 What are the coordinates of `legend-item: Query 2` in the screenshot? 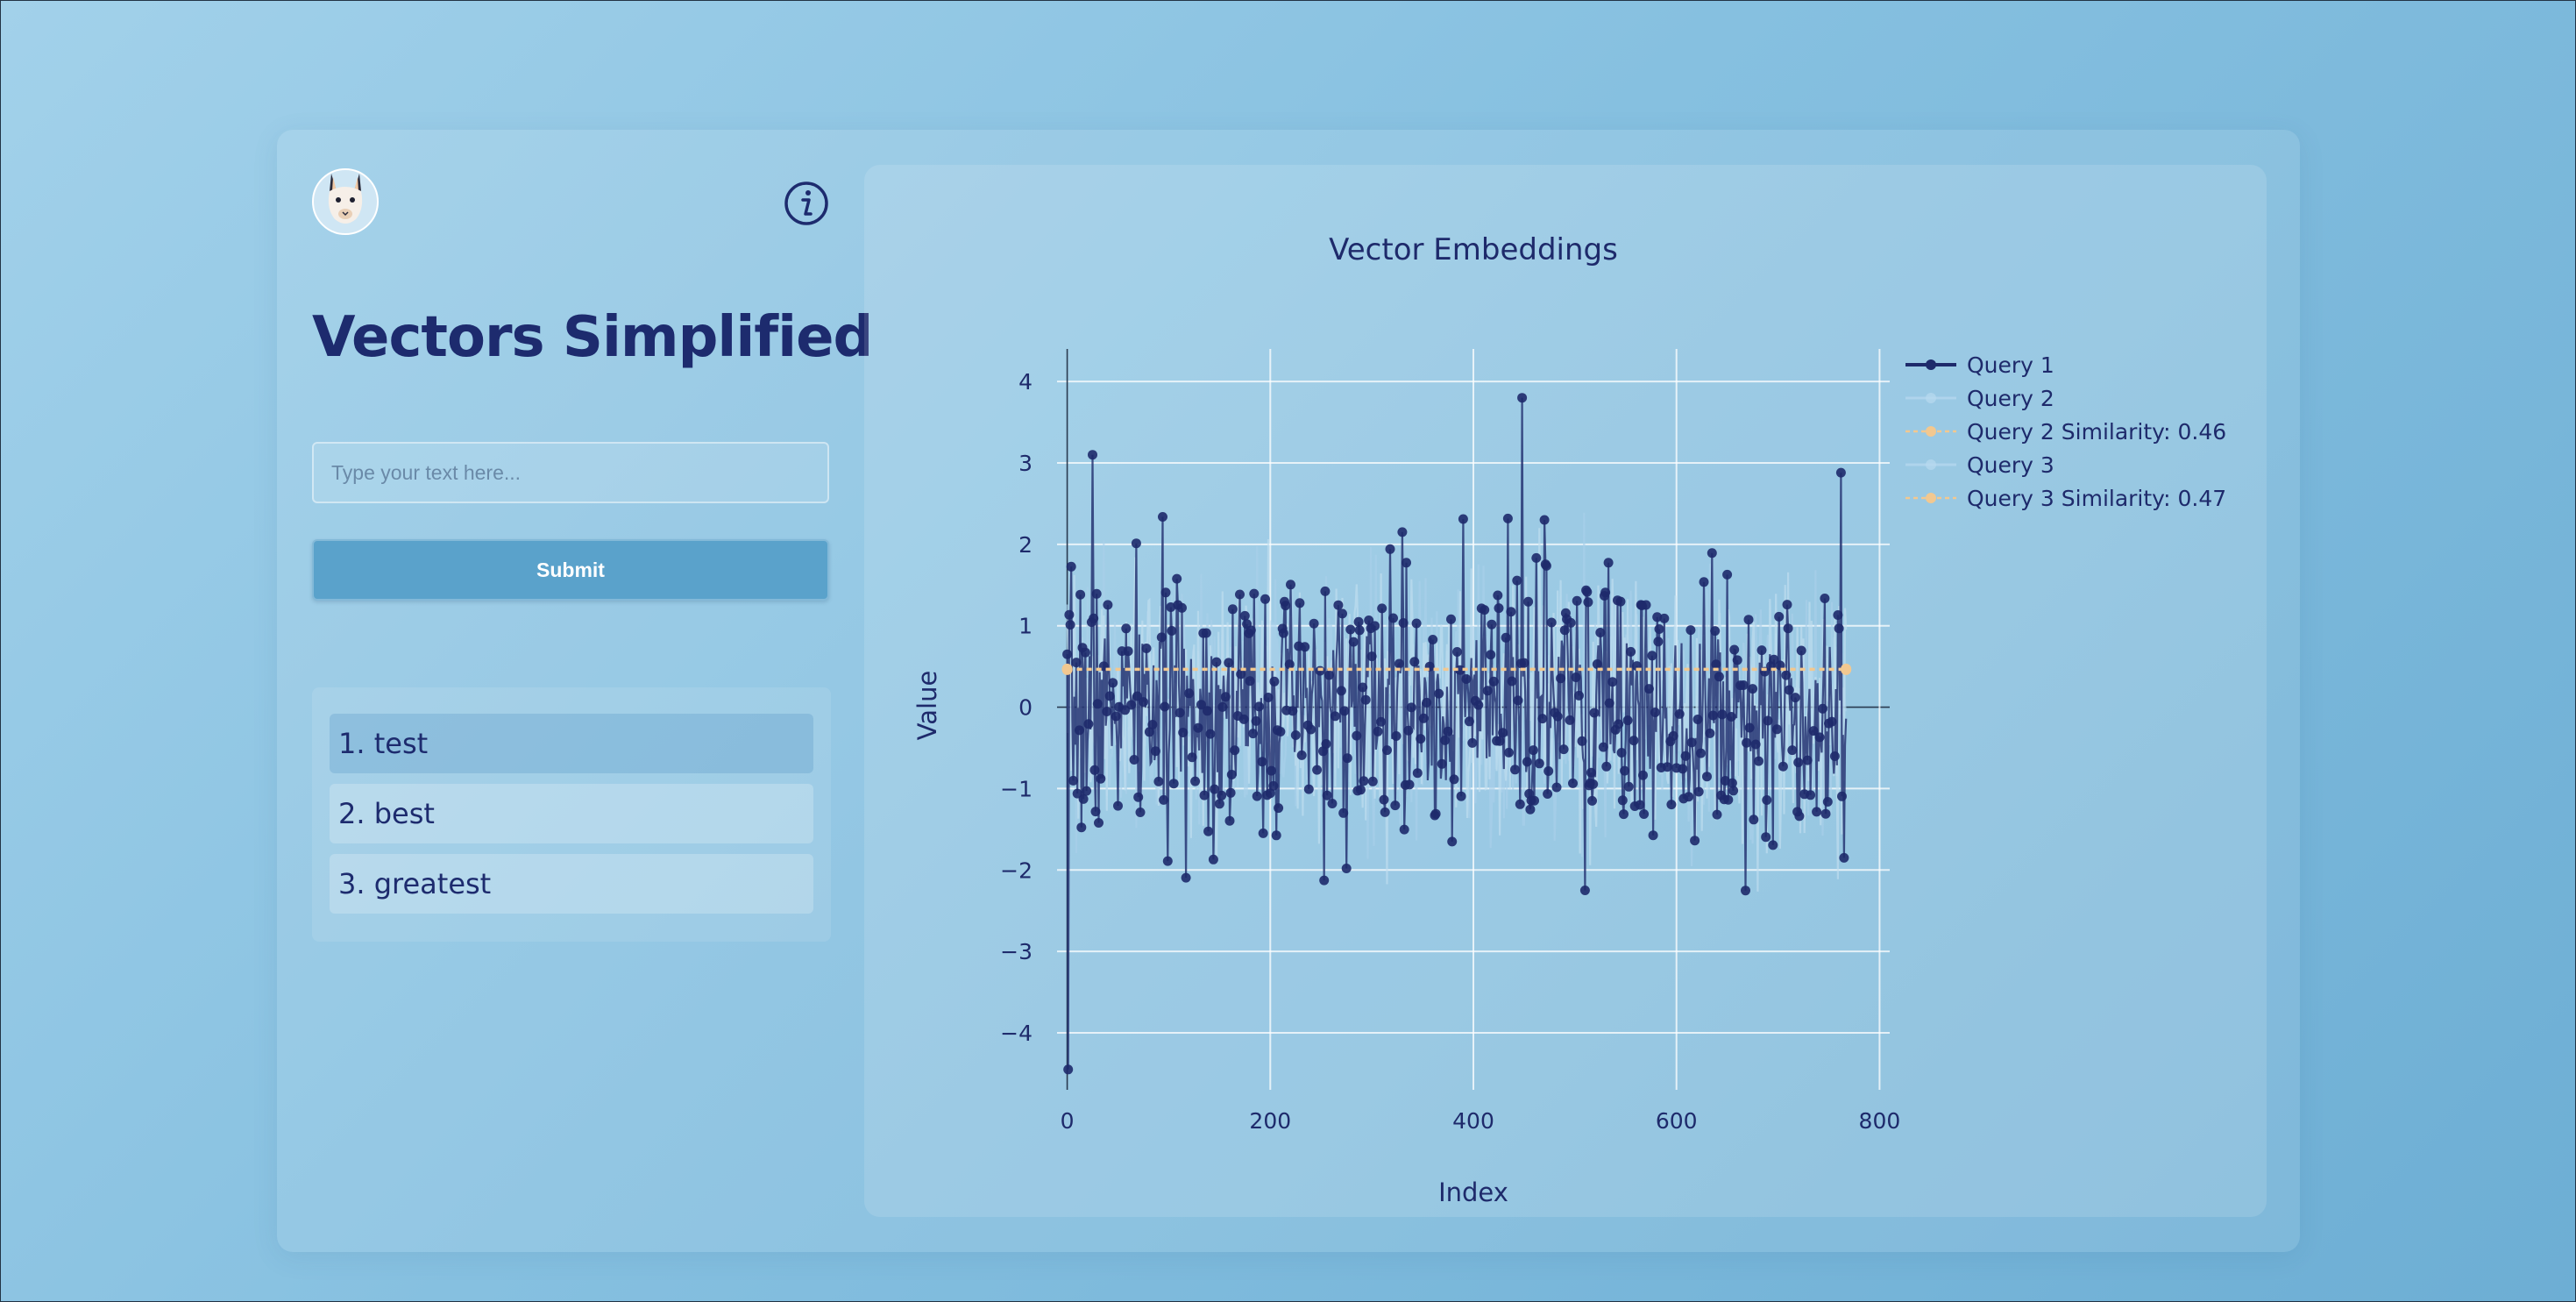 It's located at (1979, 398).